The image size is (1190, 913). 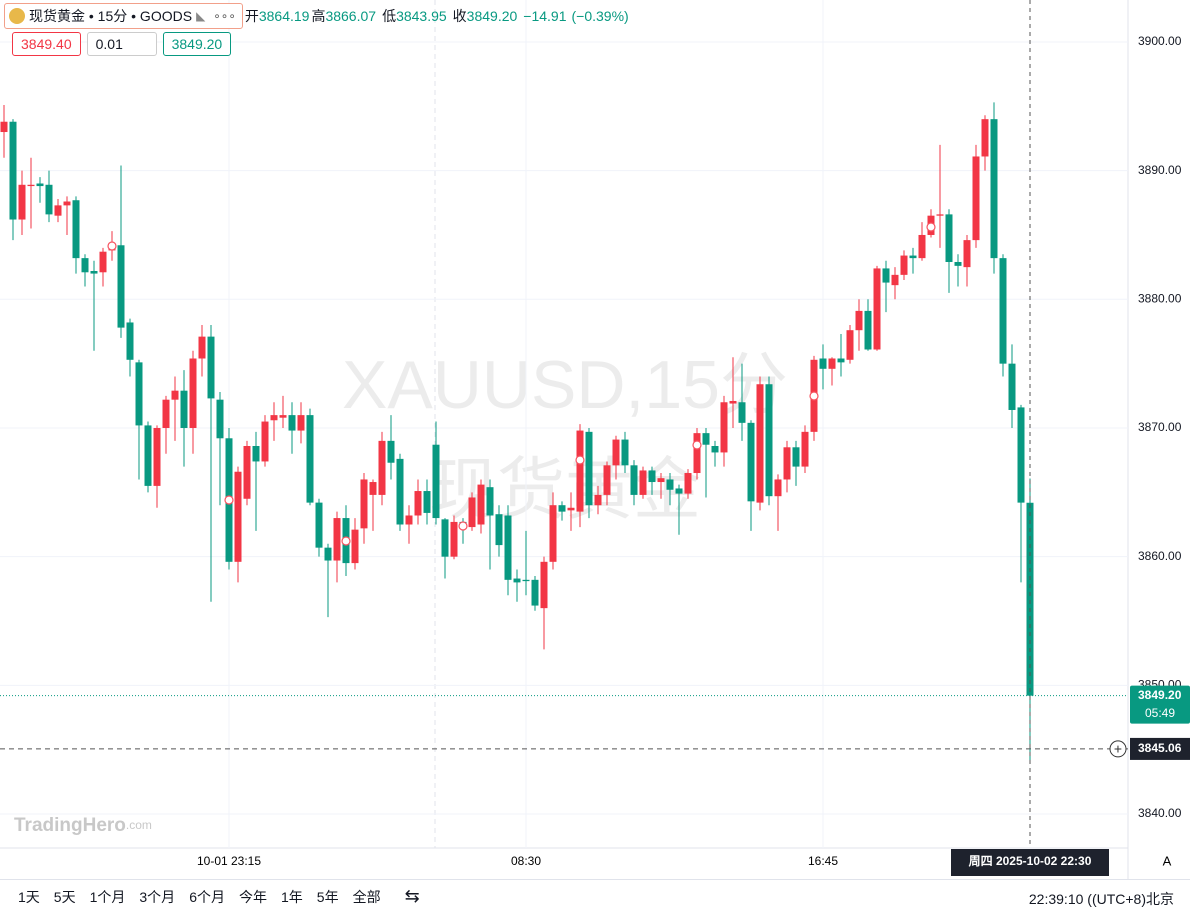 I want to click on high-label: 高, so click(x=318, y=16).